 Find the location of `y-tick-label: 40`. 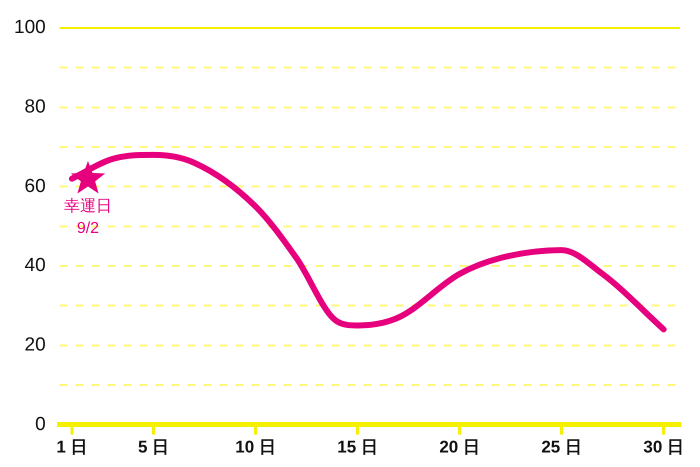

y-tick-label: 40 is located at coordinates (35, 265).